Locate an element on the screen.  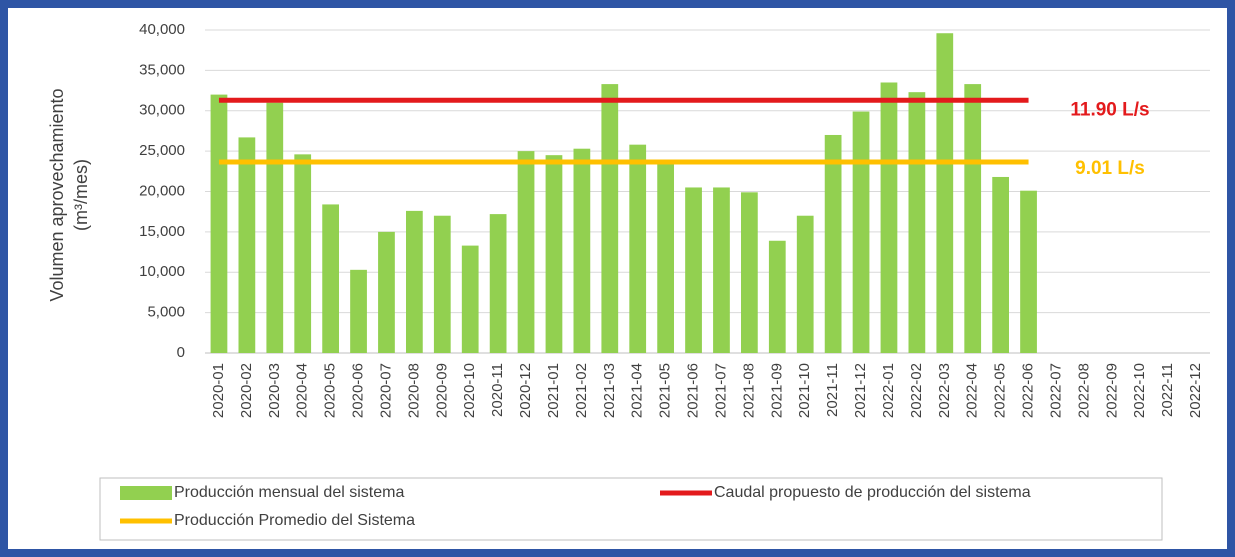
x-tick-label: 2021-10 is located at coordinates (804, 390).